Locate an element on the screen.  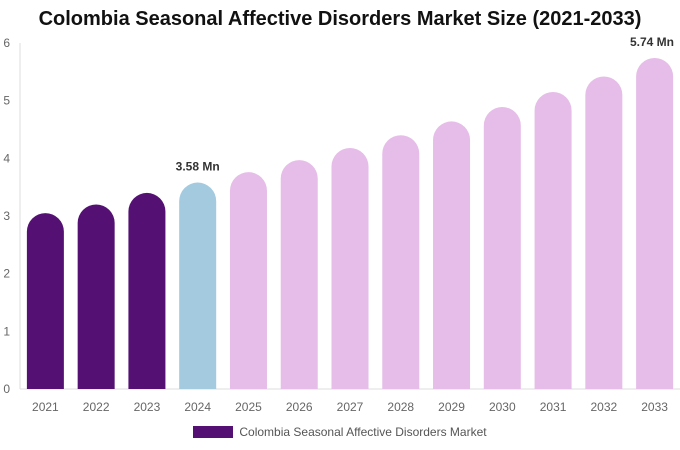
x-tick-label: 2027 is located at coordinates (350, 407).